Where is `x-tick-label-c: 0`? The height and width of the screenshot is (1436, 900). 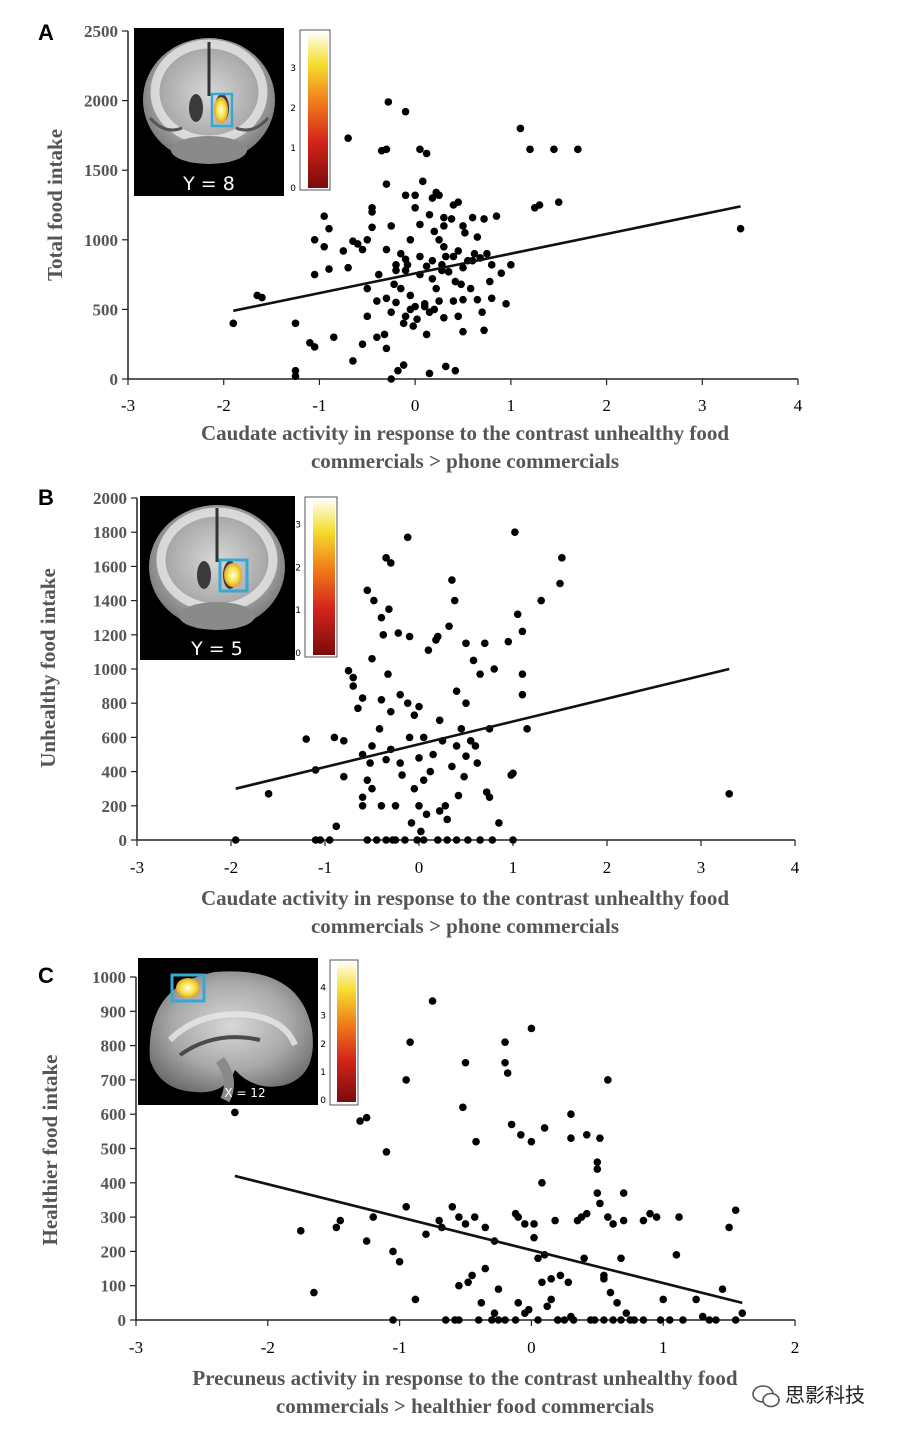 x-tick-label-c: 0 is located at coordinates (531, 1347).